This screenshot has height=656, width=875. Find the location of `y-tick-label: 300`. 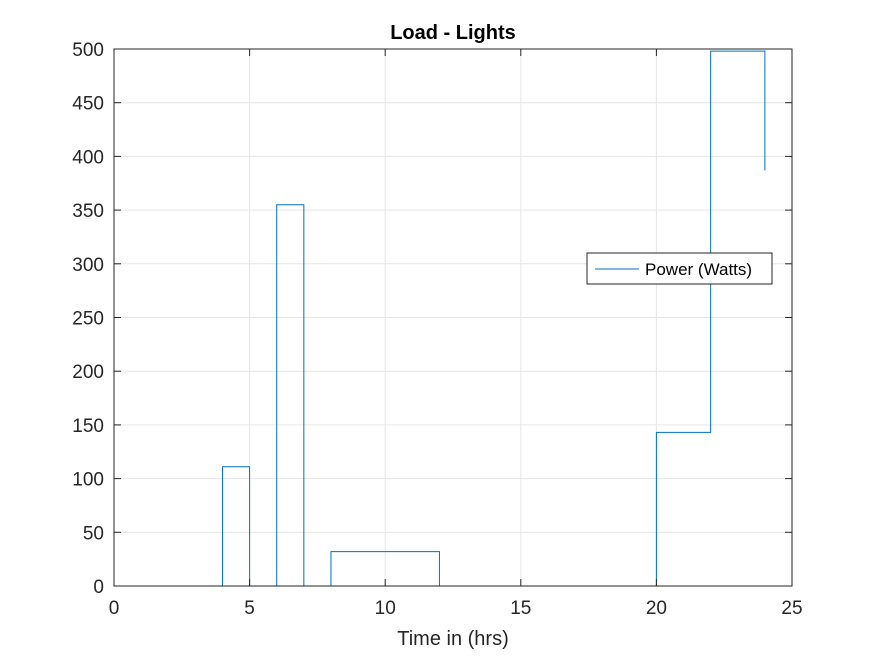

y-tick-label: 300 is located at coordinates (88, 265).